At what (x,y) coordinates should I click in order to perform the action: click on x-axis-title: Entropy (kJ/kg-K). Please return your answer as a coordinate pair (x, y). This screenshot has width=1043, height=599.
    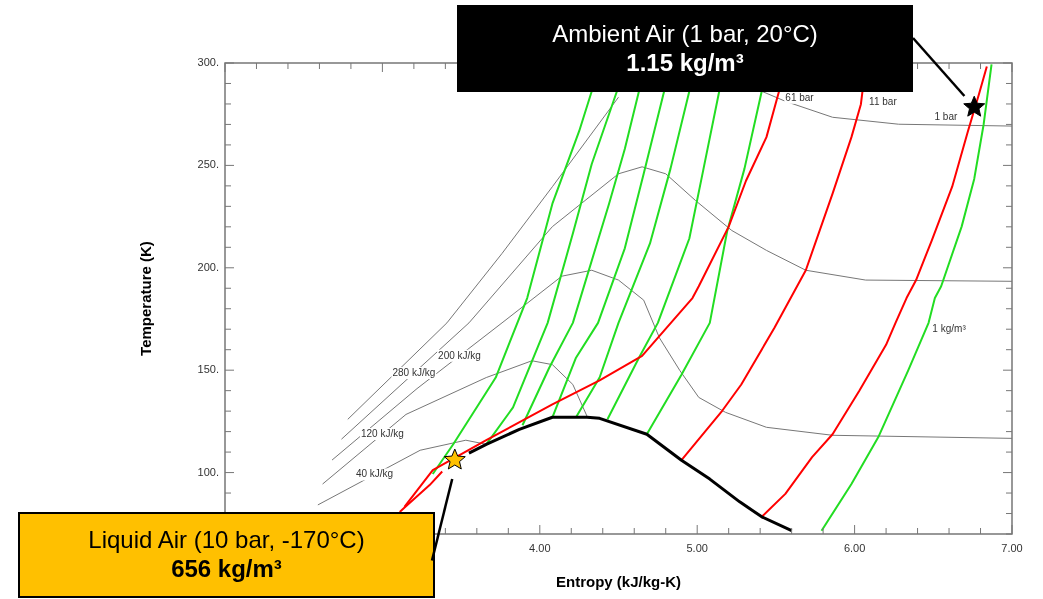
    Looking at the image, I should click on (618, 582).